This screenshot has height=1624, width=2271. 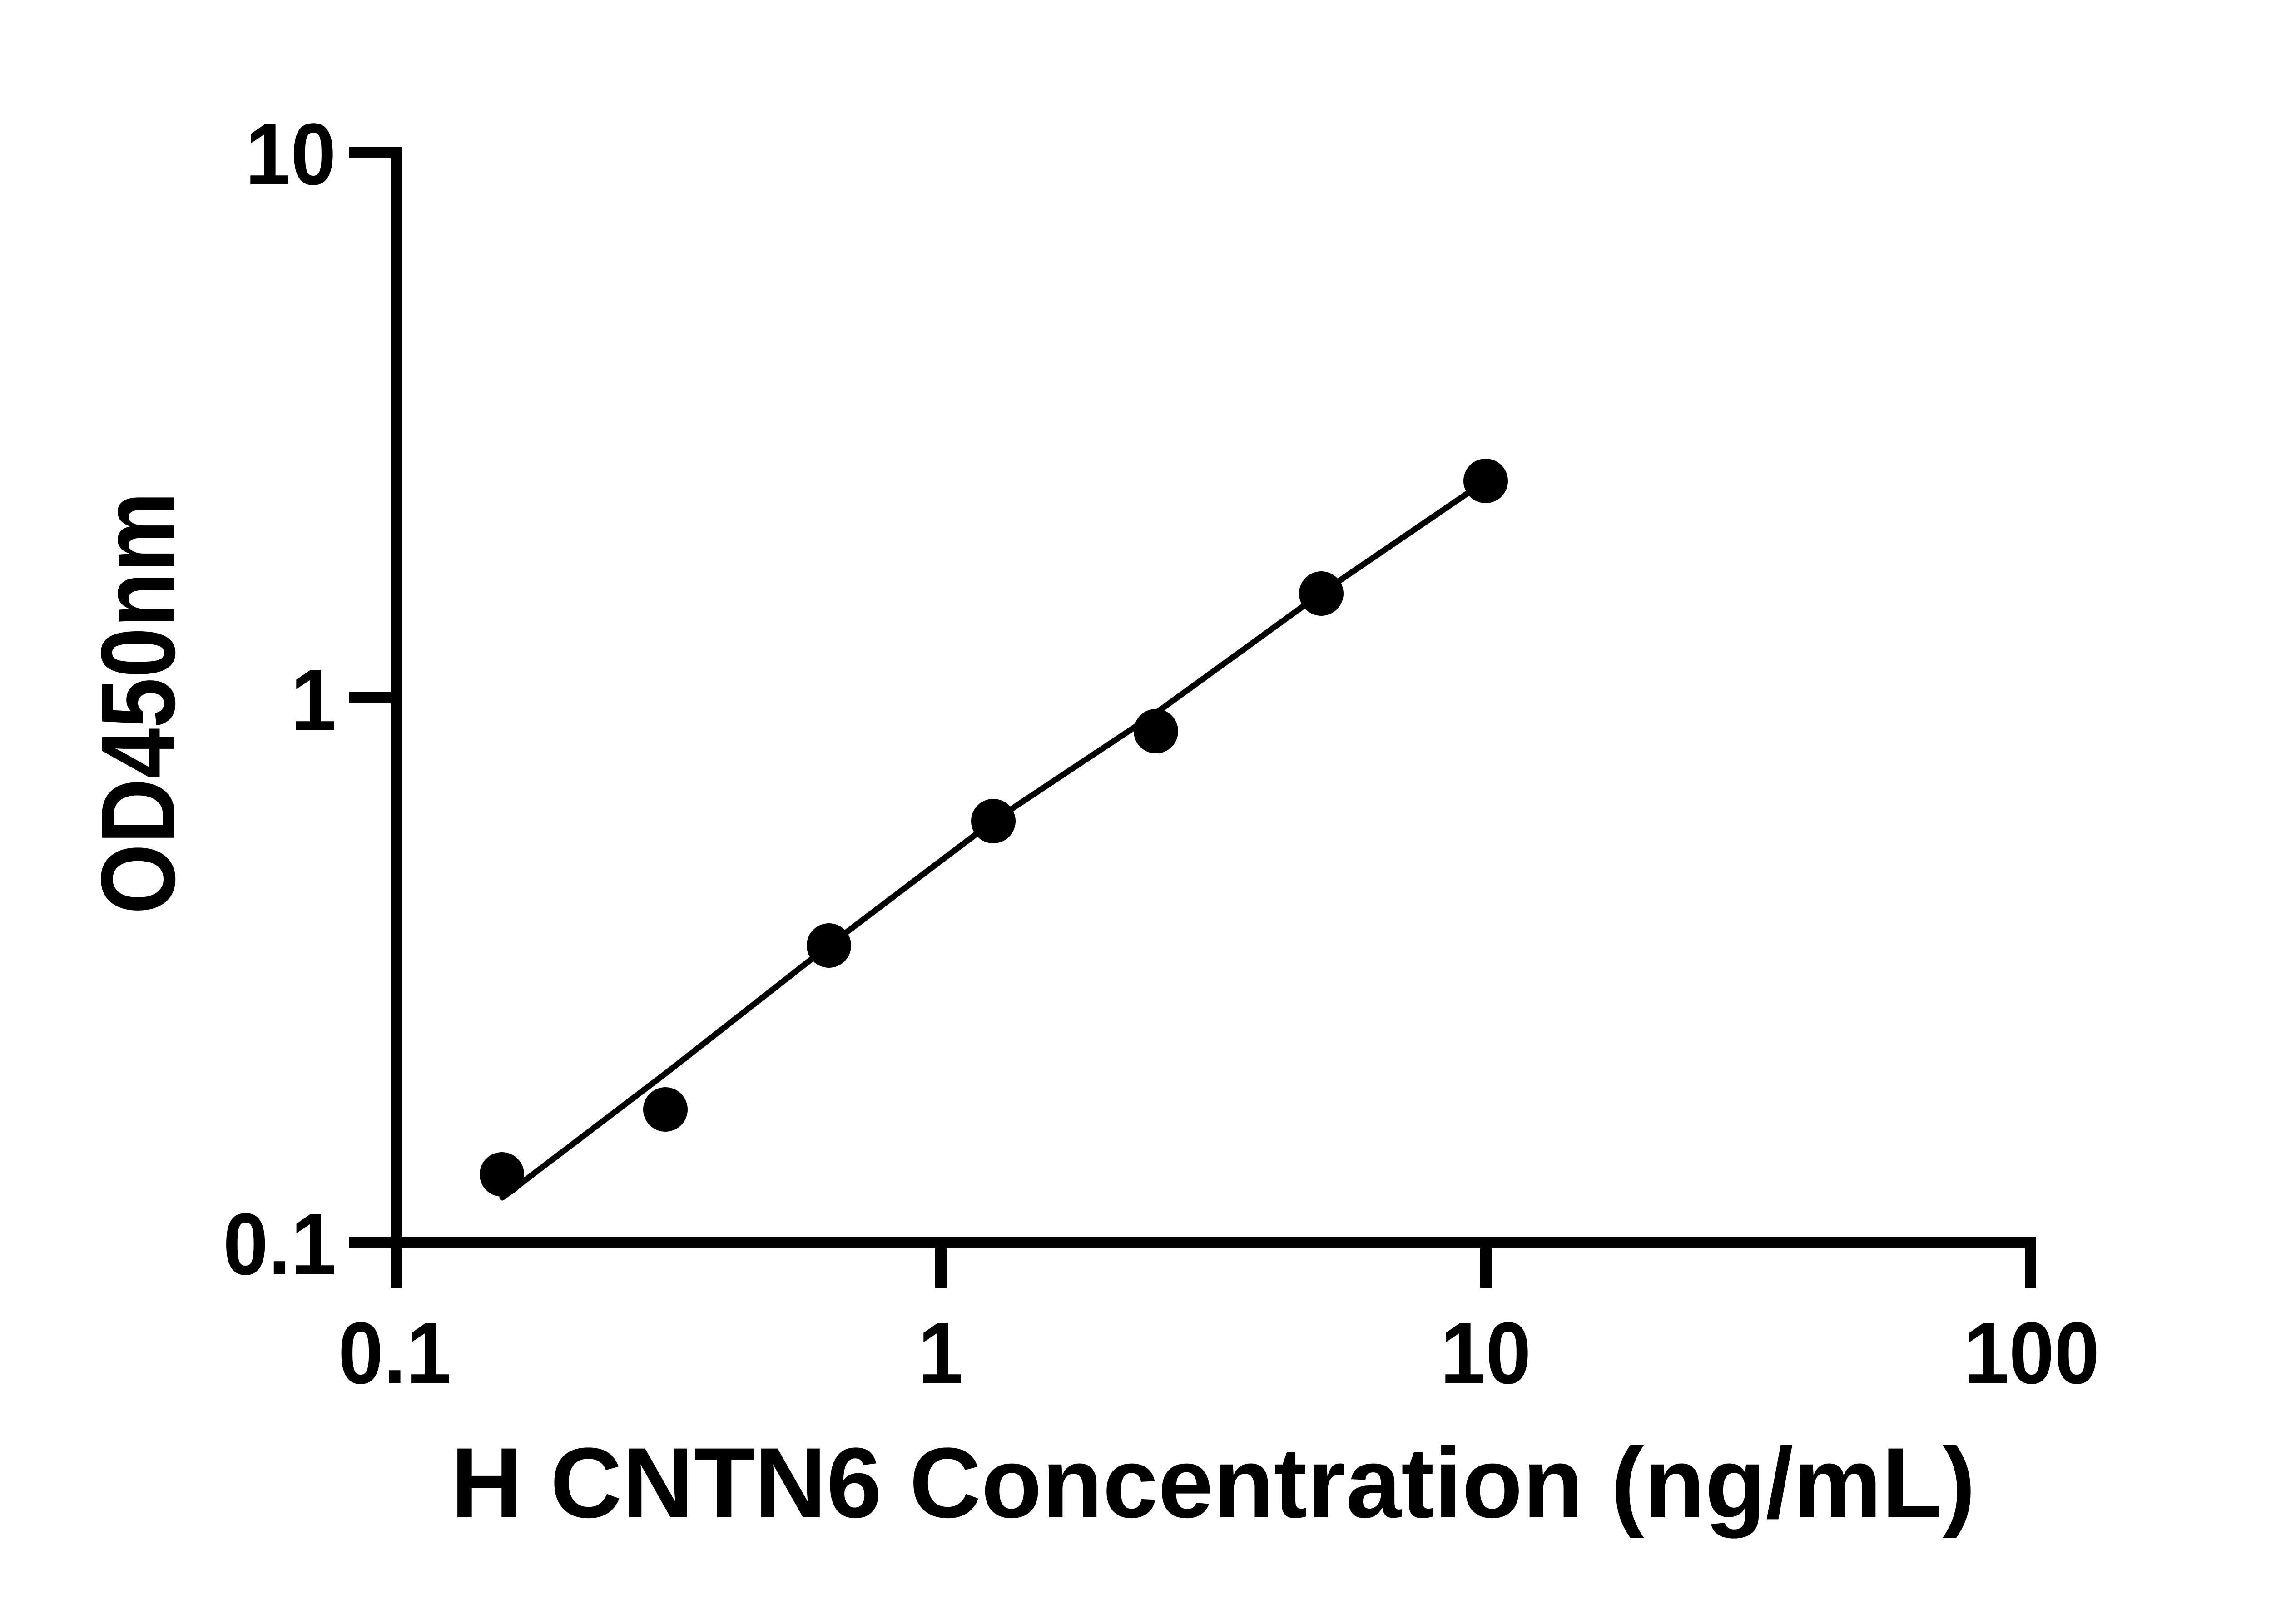 What do you see at coordinates (1213, 1483) in the screenshot?
I see `svg-text: H CNTN6 Concentration (ng/mL)` at bounding box center [1213, 1483].